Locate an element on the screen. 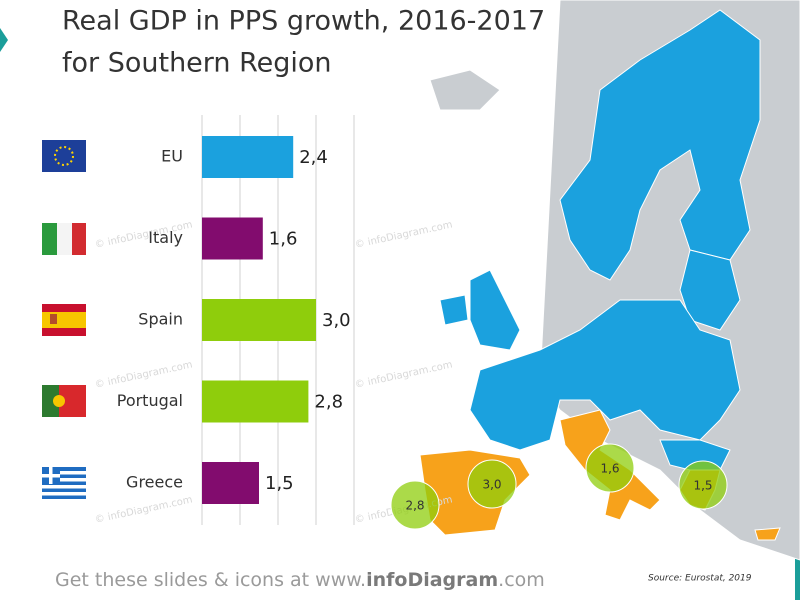 The image size is (800, 600). flag-italy is located at coordinates (64, 239).